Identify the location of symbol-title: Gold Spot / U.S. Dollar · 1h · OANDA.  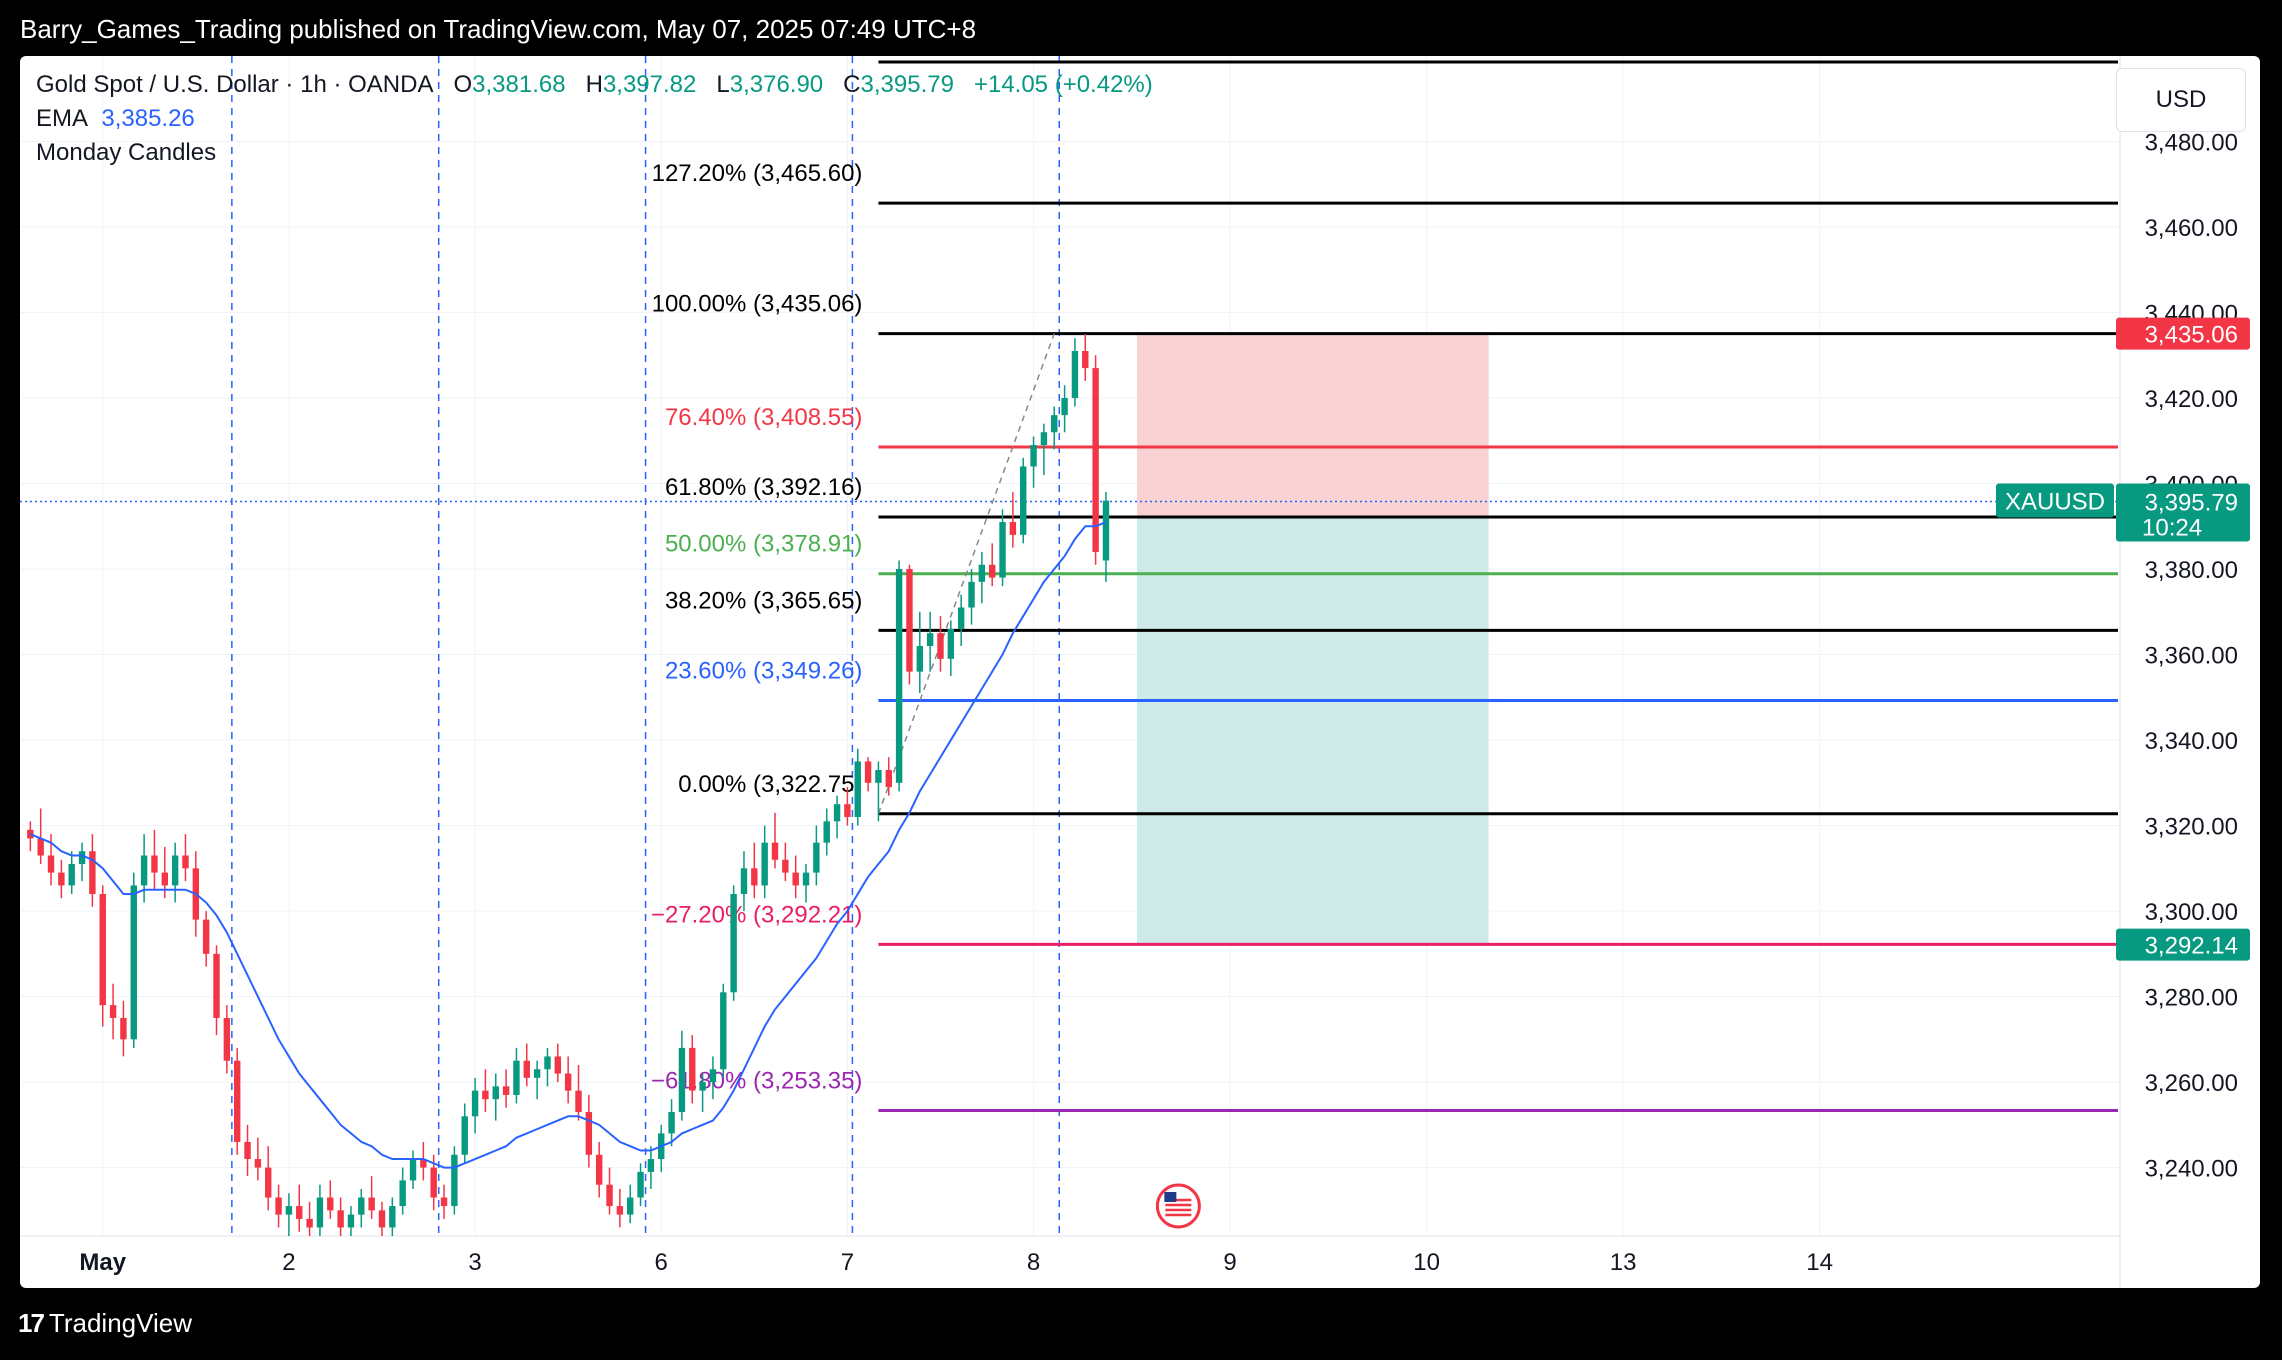
(235, 84).